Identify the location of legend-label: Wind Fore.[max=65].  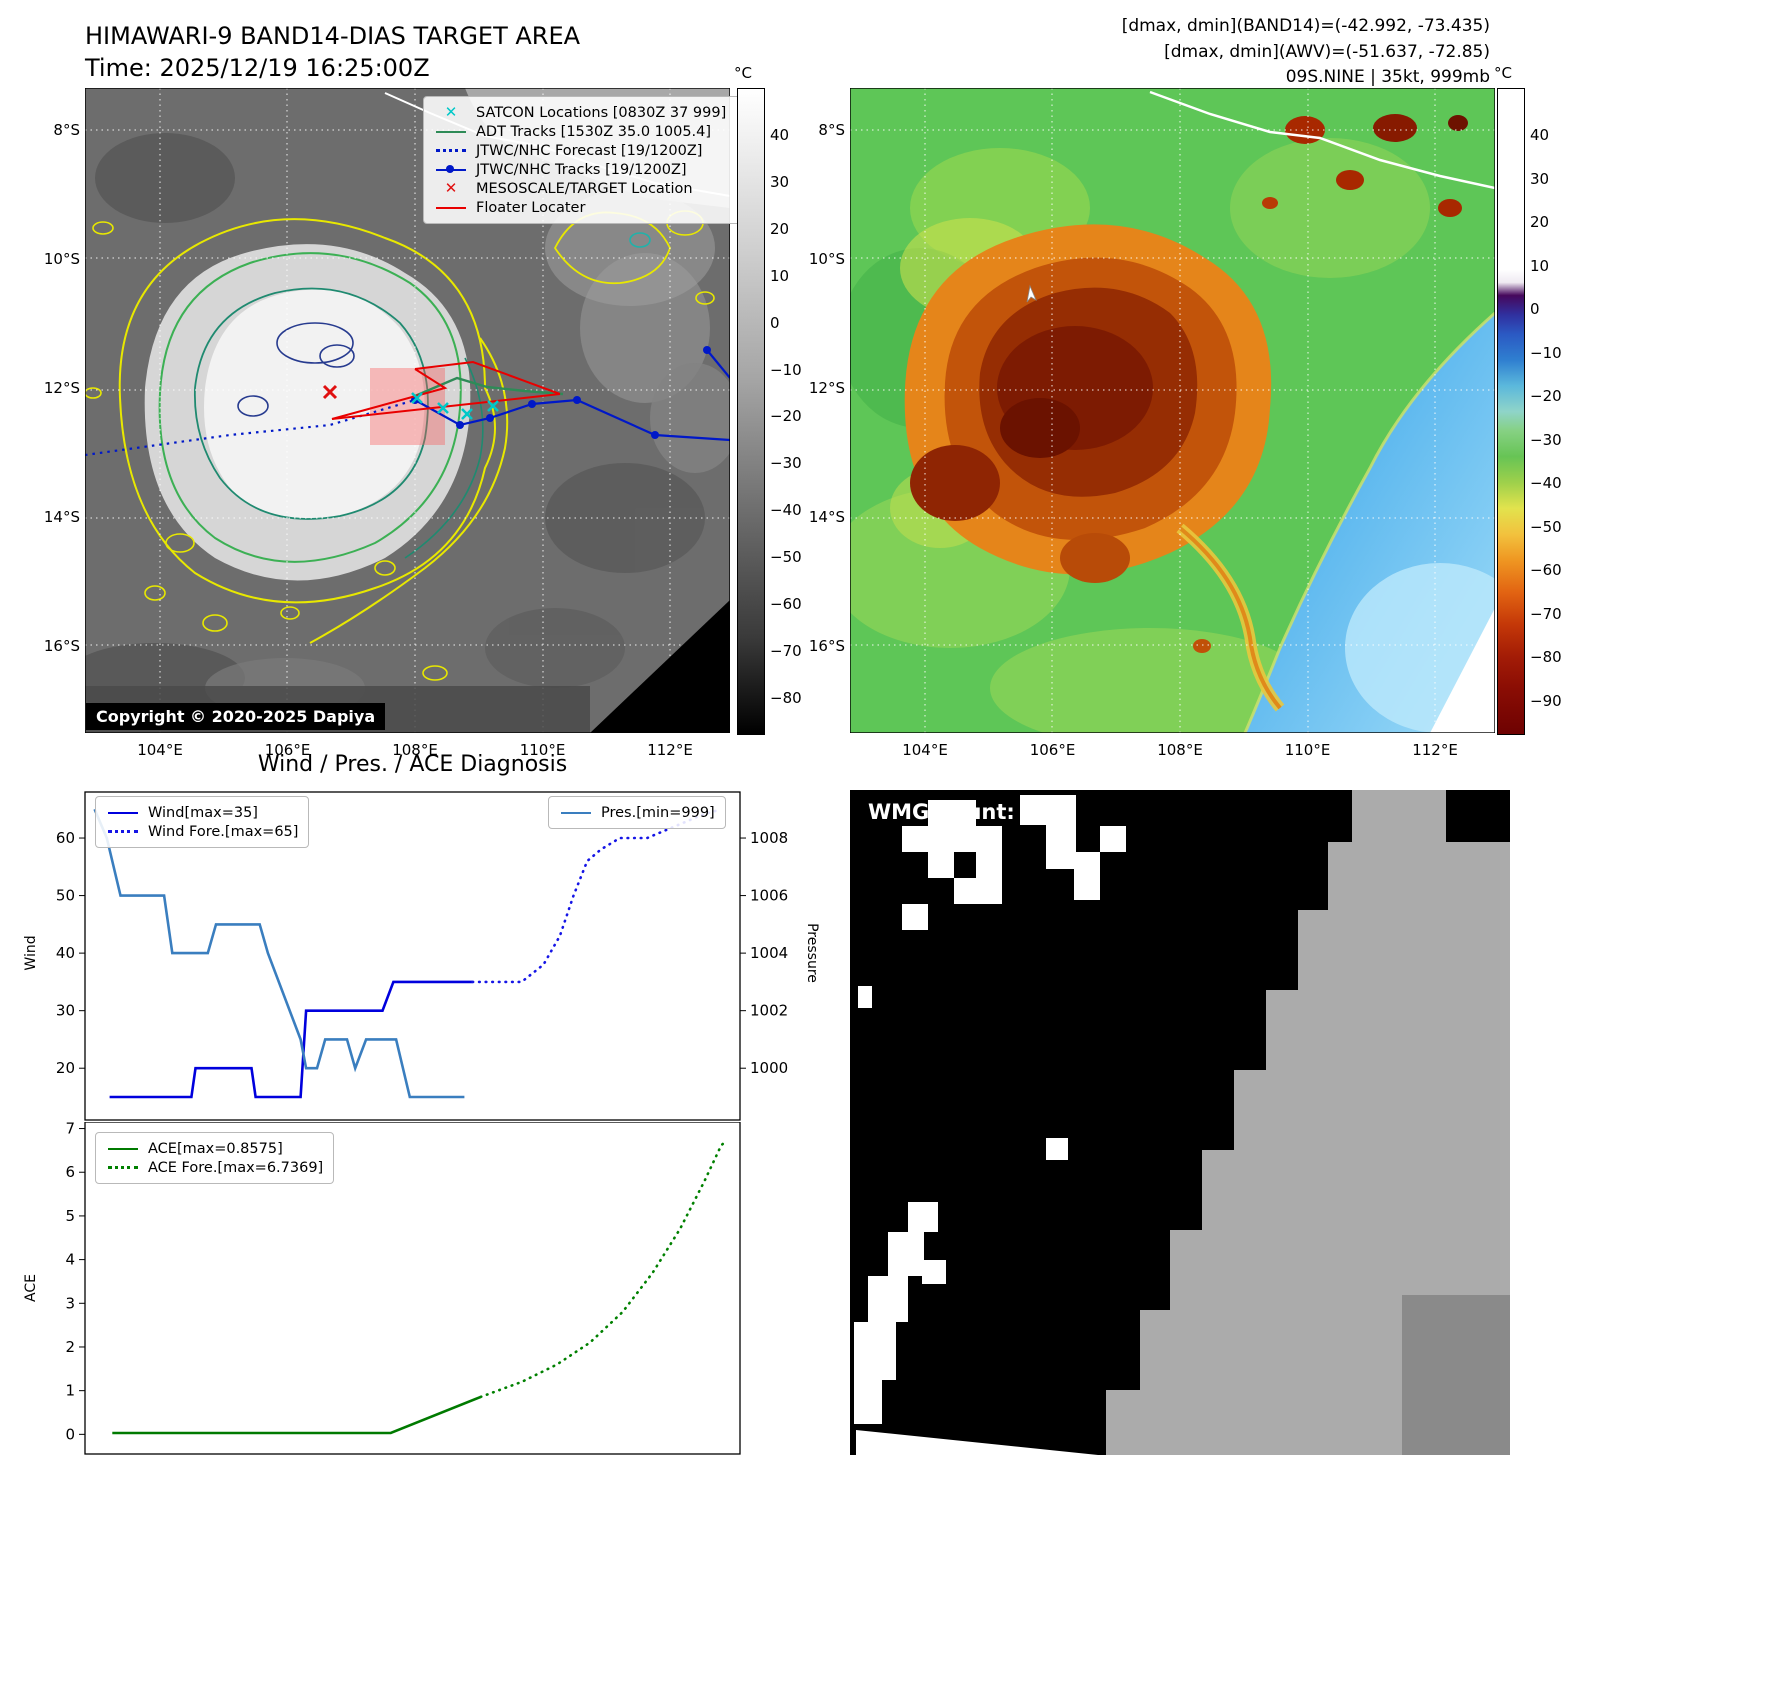
(223, 831).